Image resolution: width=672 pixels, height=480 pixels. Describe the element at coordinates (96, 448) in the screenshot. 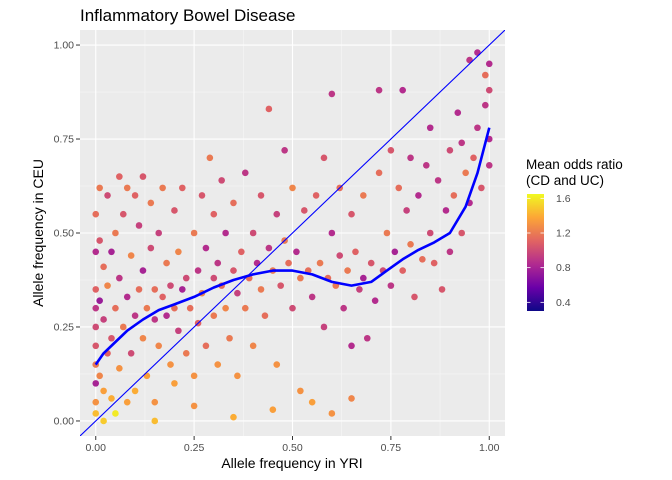

I see `x-tick-label: 0.00` at that location.